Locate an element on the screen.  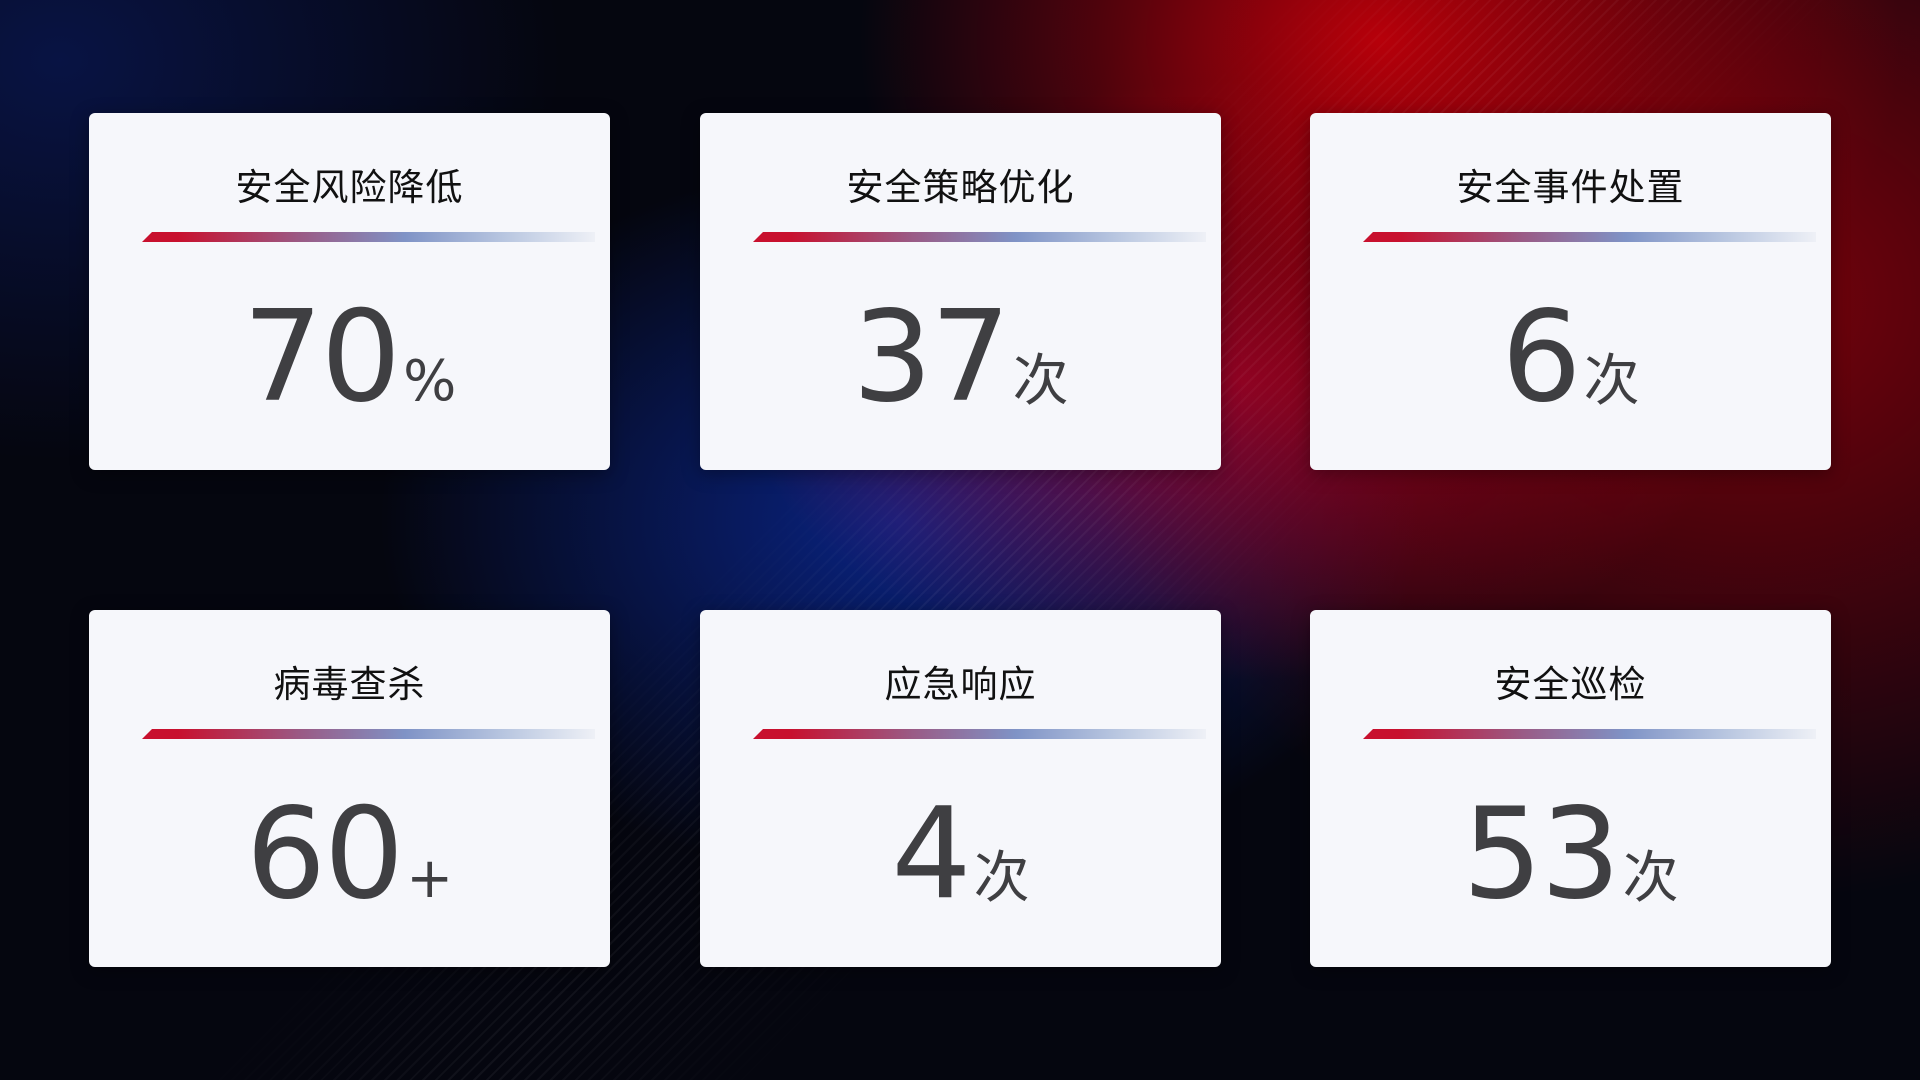
value-number: 4 is located at coordinates (931, 853).